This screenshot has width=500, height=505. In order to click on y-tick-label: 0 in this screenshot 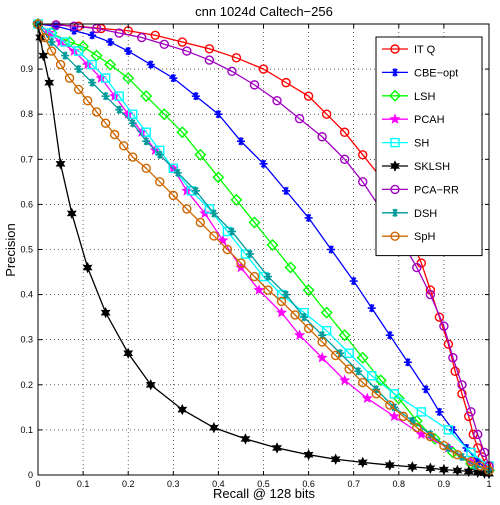, I will do `click(30, 475)`.